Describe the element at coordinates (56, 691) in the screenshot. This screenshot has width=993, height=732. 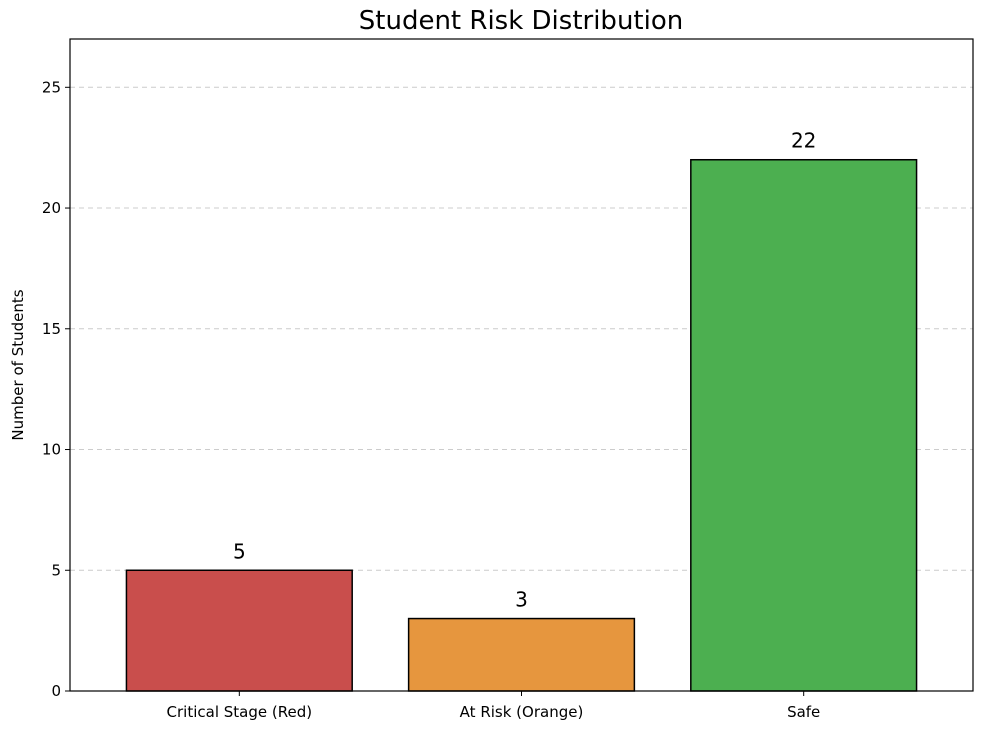
I see `y-tick-label: 0` at that location.